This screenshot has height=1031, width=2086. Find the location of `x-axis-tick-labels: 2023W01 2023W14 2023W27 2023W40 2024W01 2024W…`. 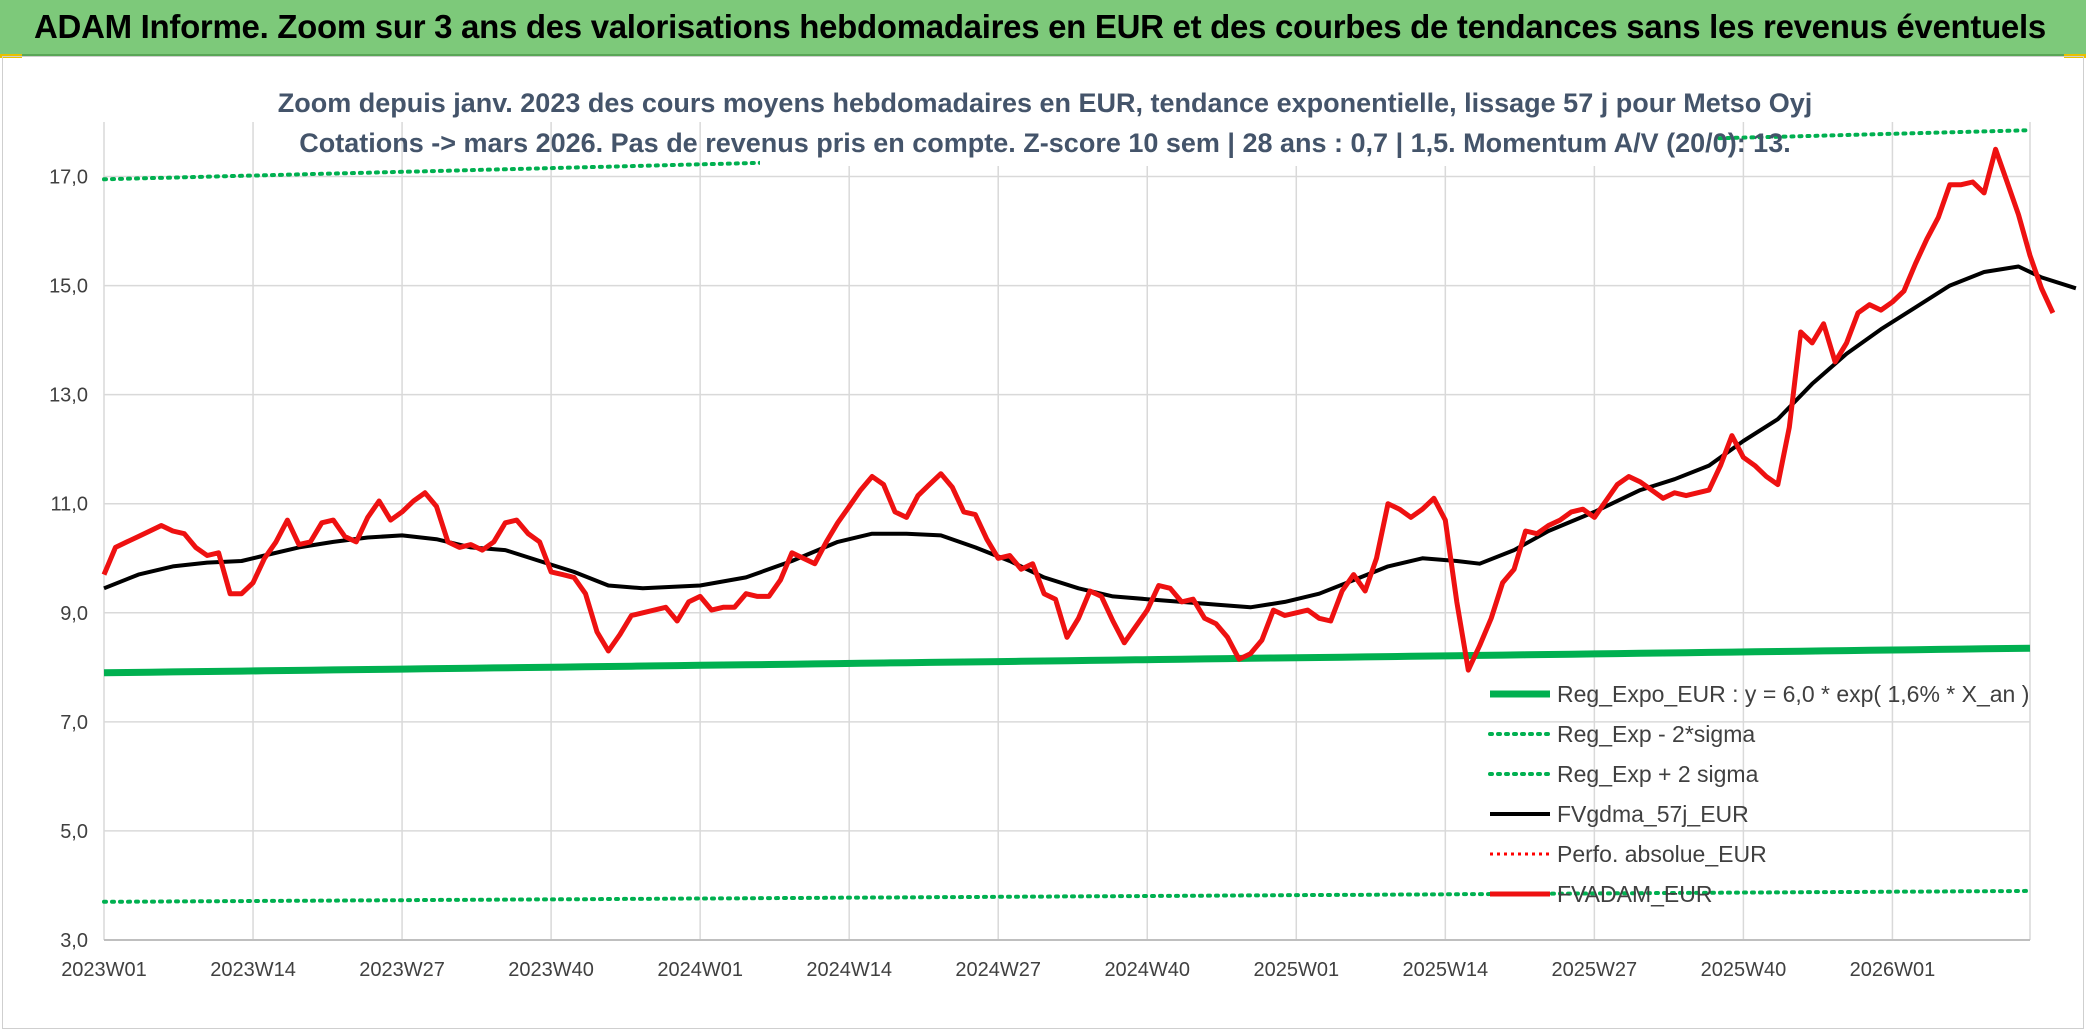

x-axis-tick-labels: 2023W01 2023W14 2023W27 2023W40 2024W01 2024W… is located at coordinates (998, 970).